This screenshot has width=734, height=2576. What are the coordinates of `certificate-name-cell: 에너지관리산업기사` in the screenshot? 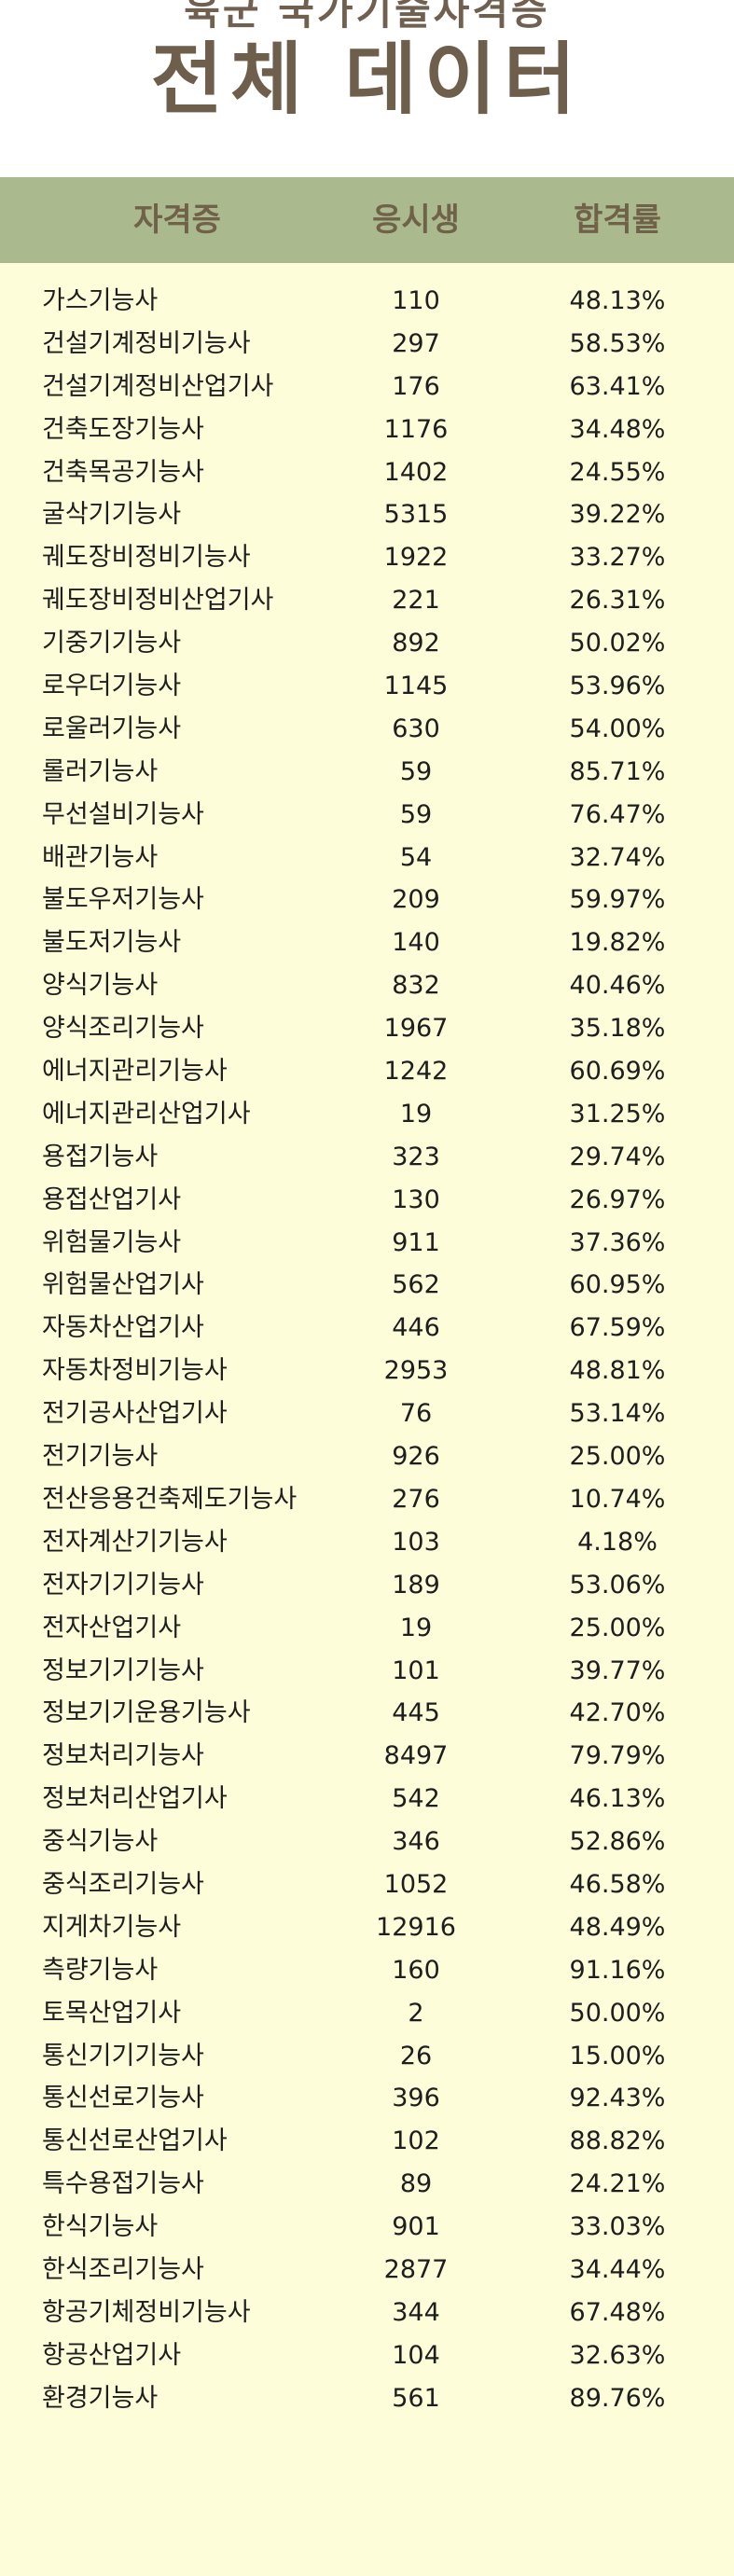 It's located at (146, 1114).